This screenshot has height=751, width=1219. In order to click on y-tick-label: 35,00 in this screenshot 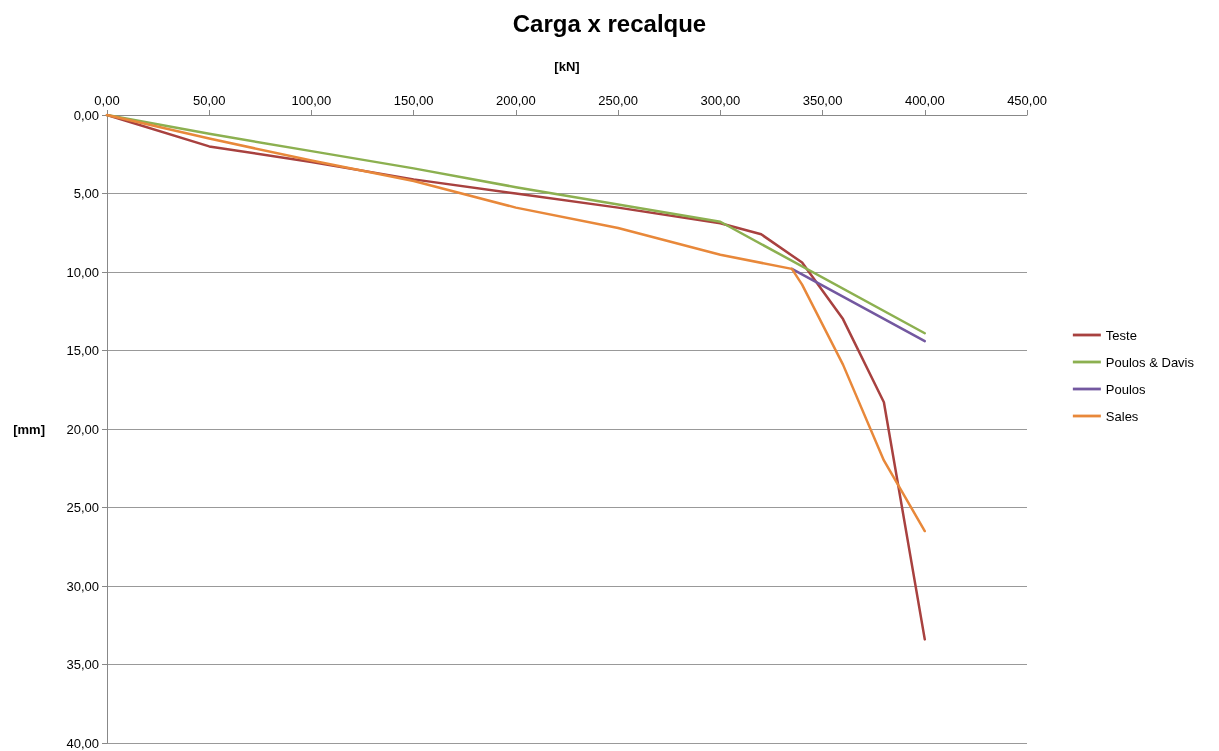, I will do `click(82, 664)`.